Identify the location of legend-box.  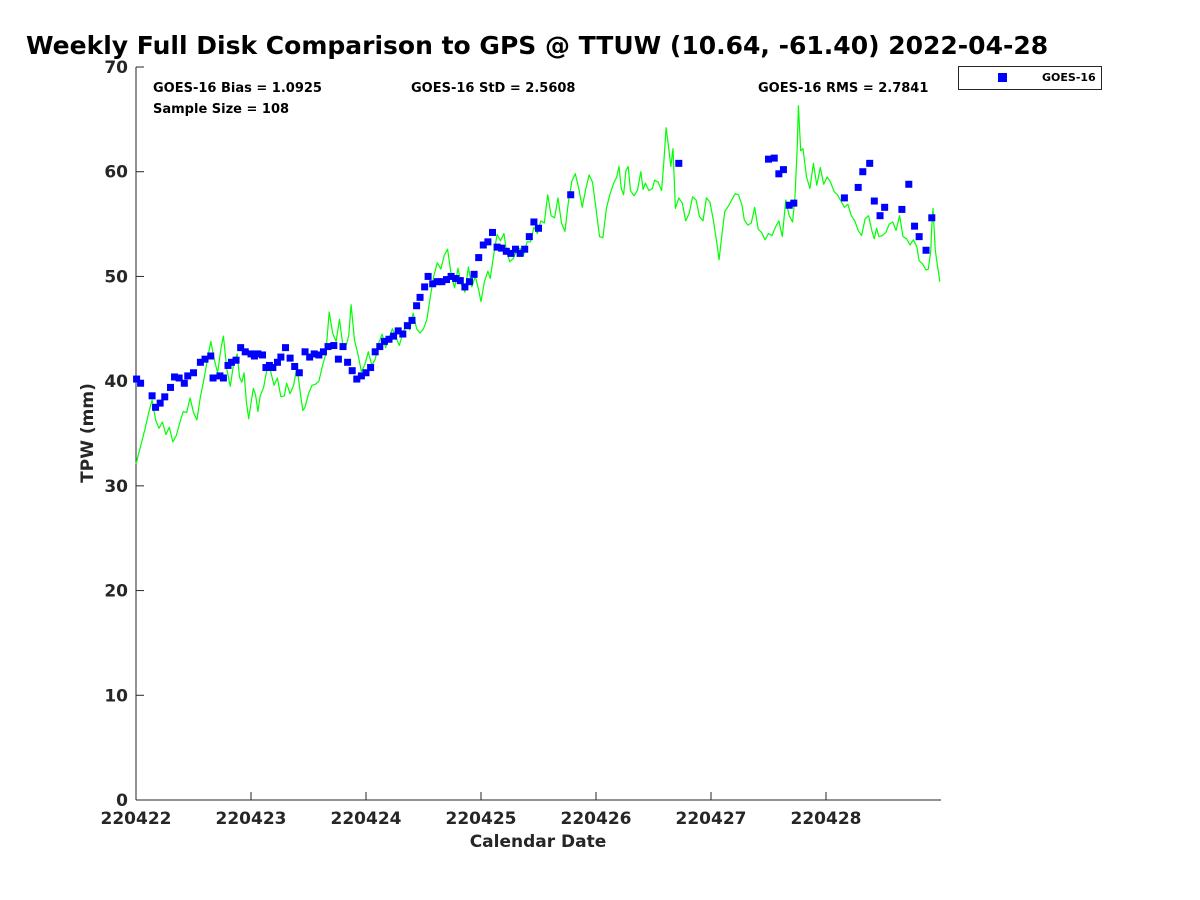
(1030, 78).